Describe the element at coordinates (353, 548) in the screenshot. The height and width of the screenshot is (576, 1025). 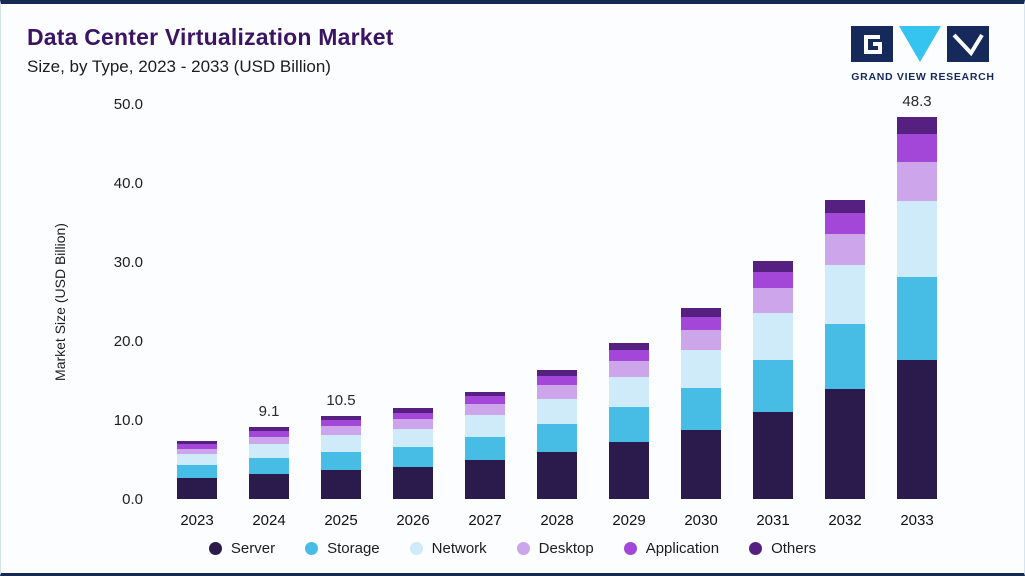
I see `legend-label: Storage` at that location.